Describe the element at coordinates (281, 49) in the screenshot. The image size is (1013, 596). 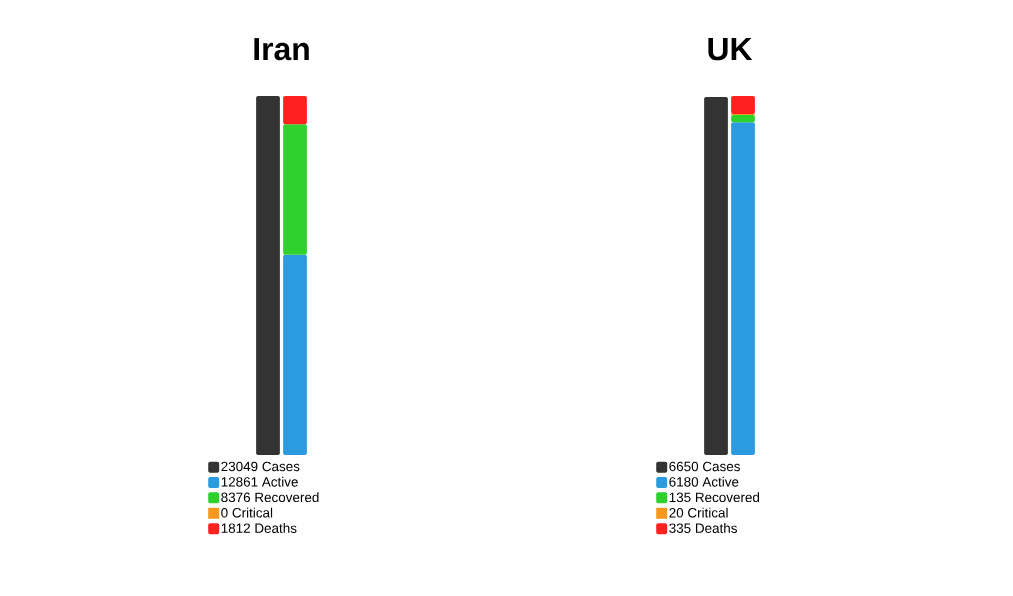
I see `chart-title: Iran` at that location.